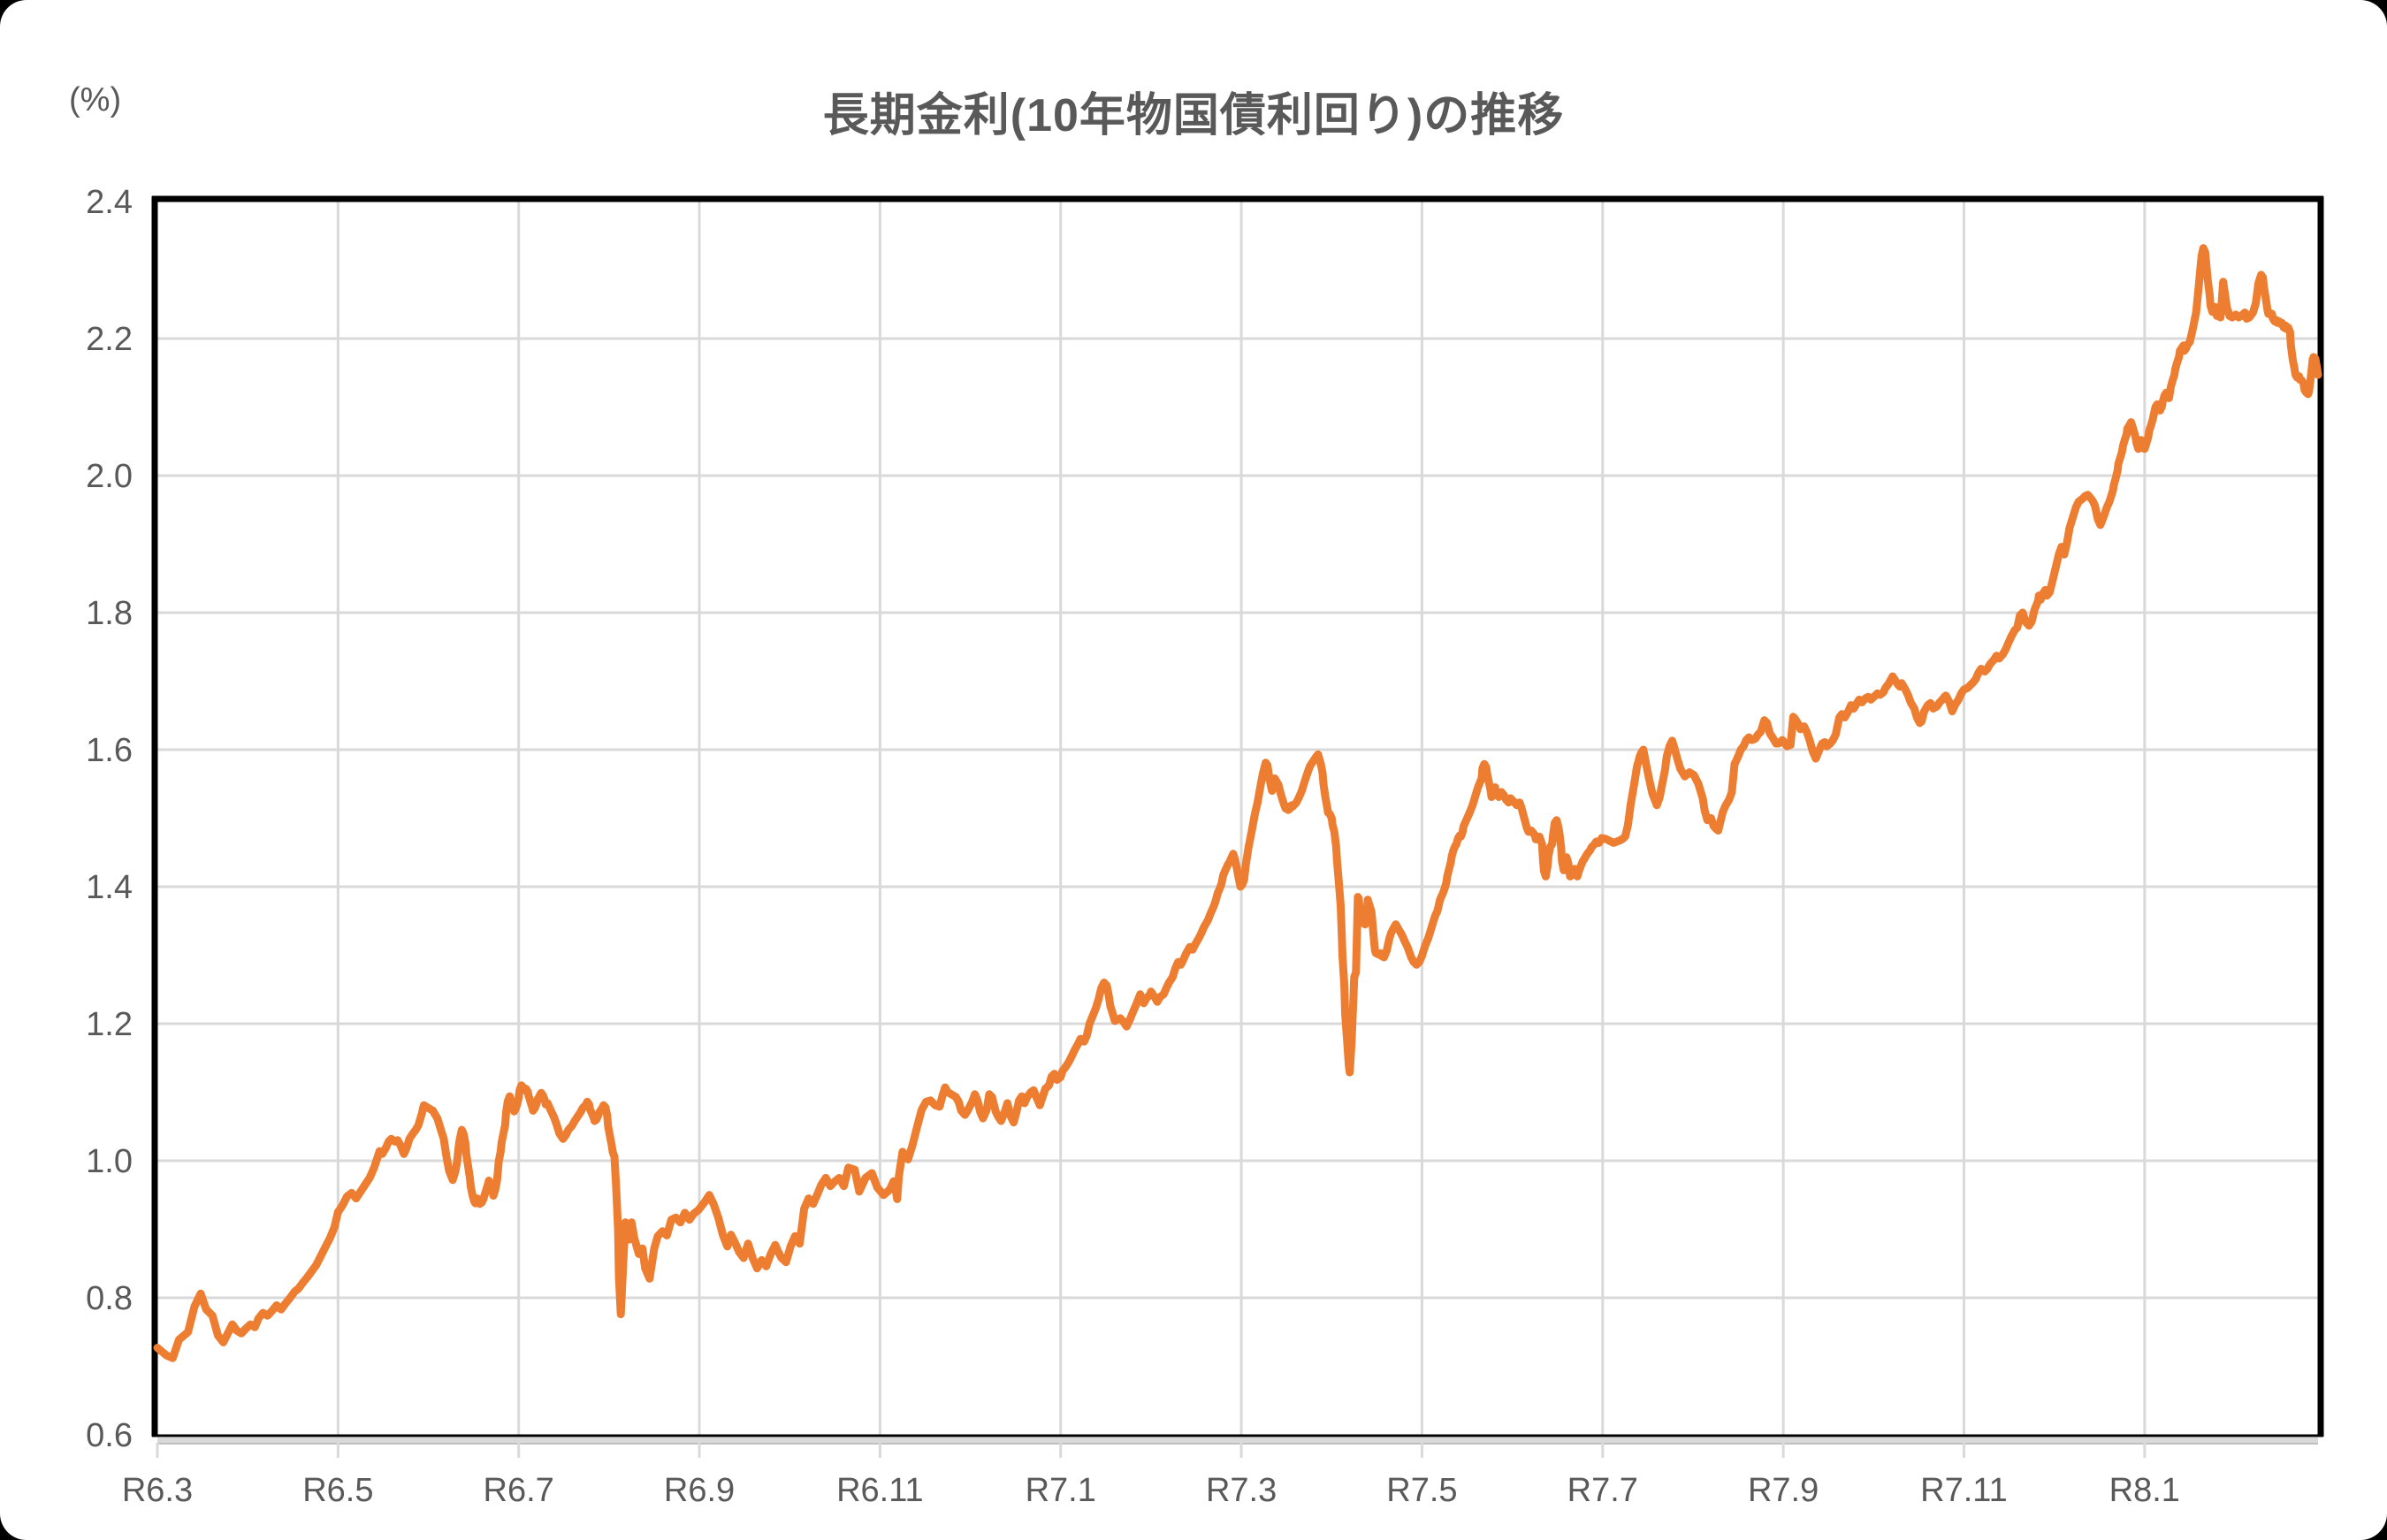 The height and width of the screenshot is (1540, 2387). I want to click on y-tick-label: 1.8, so click(109, 614).